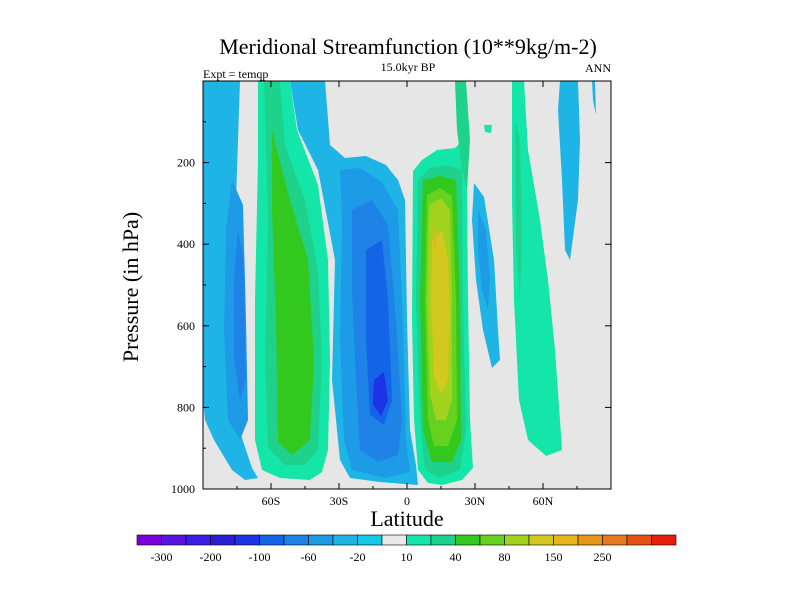  I want to click on contour-hadley-sh-peak, so click(380, 394).